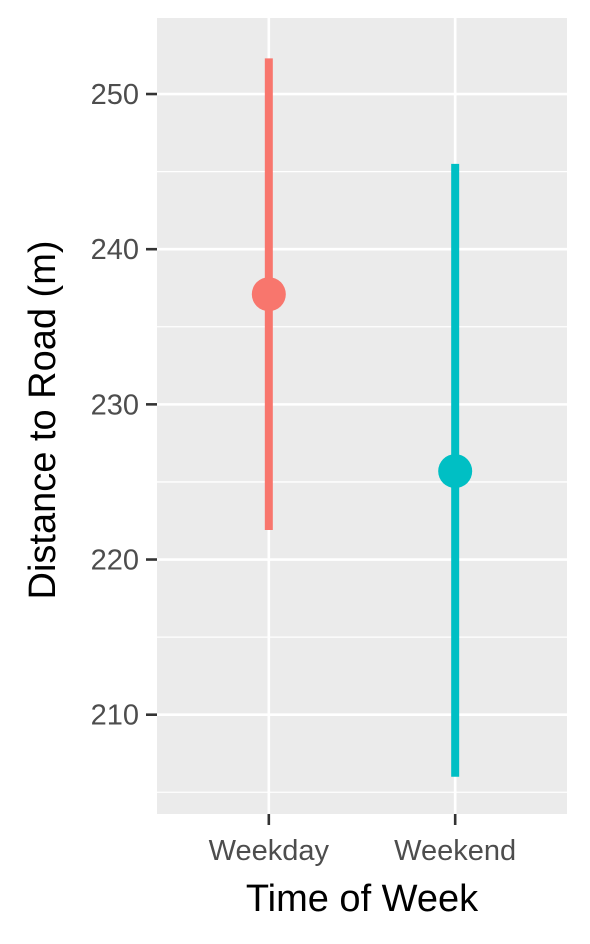 The height and width of the screenshot is (944, 590). Describe the element at coordinates (362, 840) in the screenshot. I see `x-axis: Weekday Weekend` at that location.